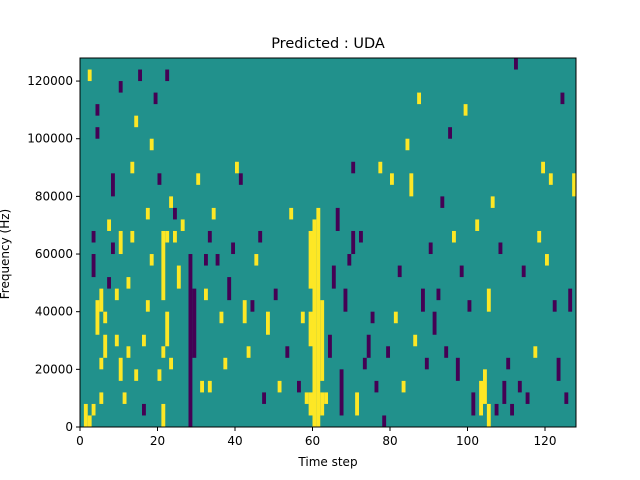 Image resolution: width=640 pixels, height=480 pixels. I want to click on x-tick-label: 60, so click(312, 441).